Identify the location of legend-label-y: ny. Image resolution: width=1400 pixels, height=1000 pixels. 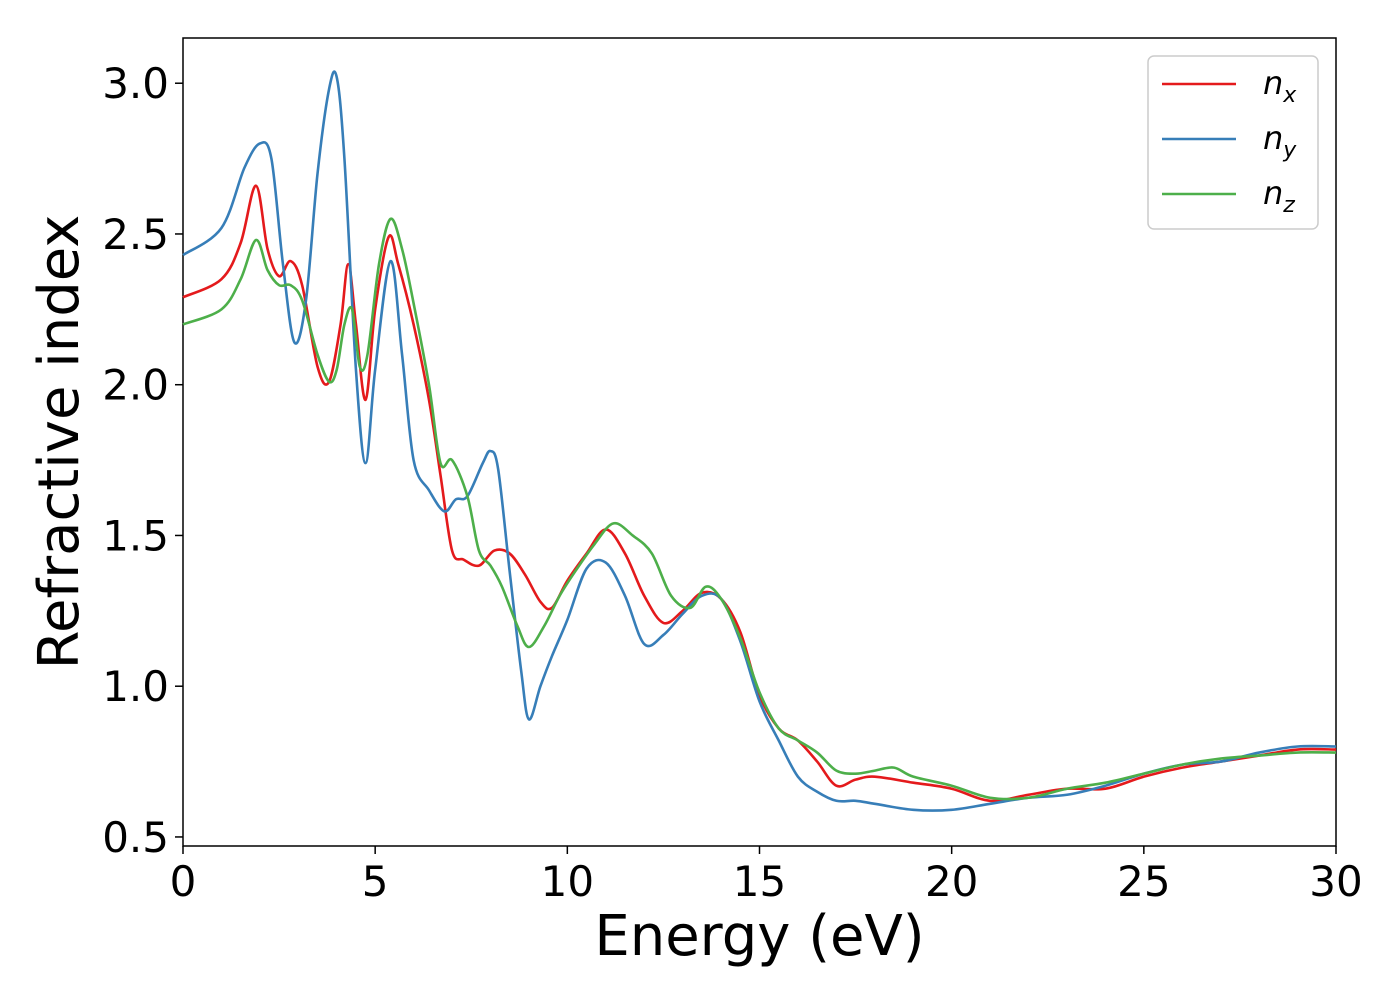
(1280, 141).